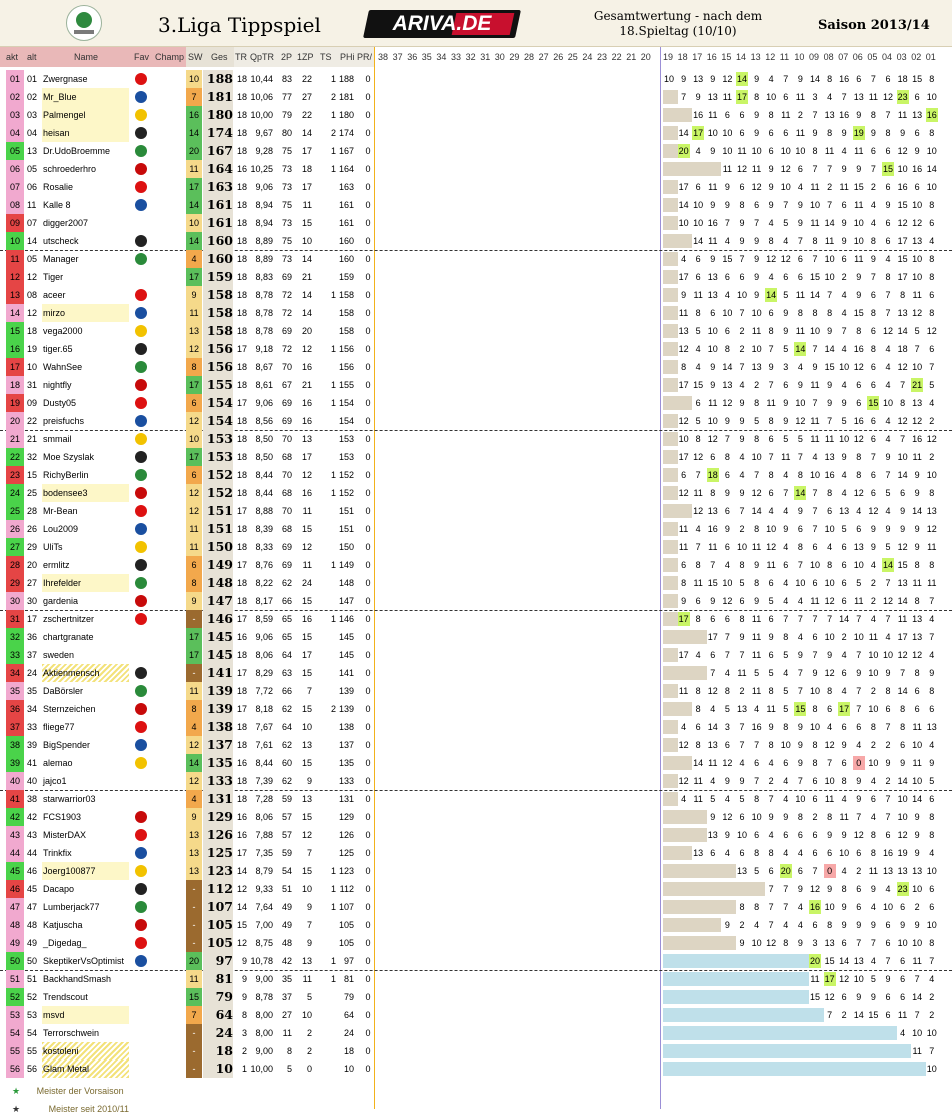  What do you see at coordinates (59, 889) in the screenshot?
I see `player-name: Dacapo` at bounding box center [59, 889].